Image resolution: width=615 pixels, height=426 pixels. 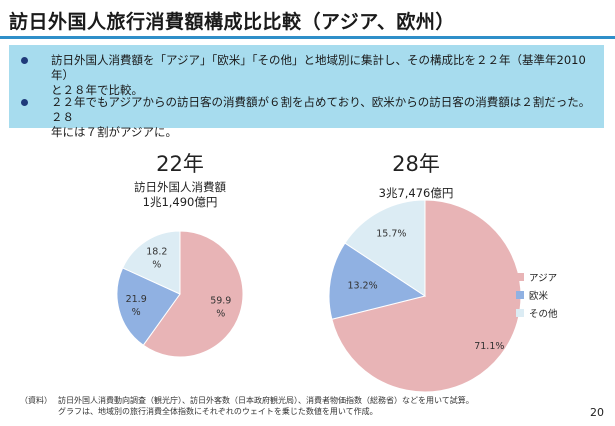 I want to click on chart-subtitle: 訪日外国人消費額, so click(x=180, y=187).